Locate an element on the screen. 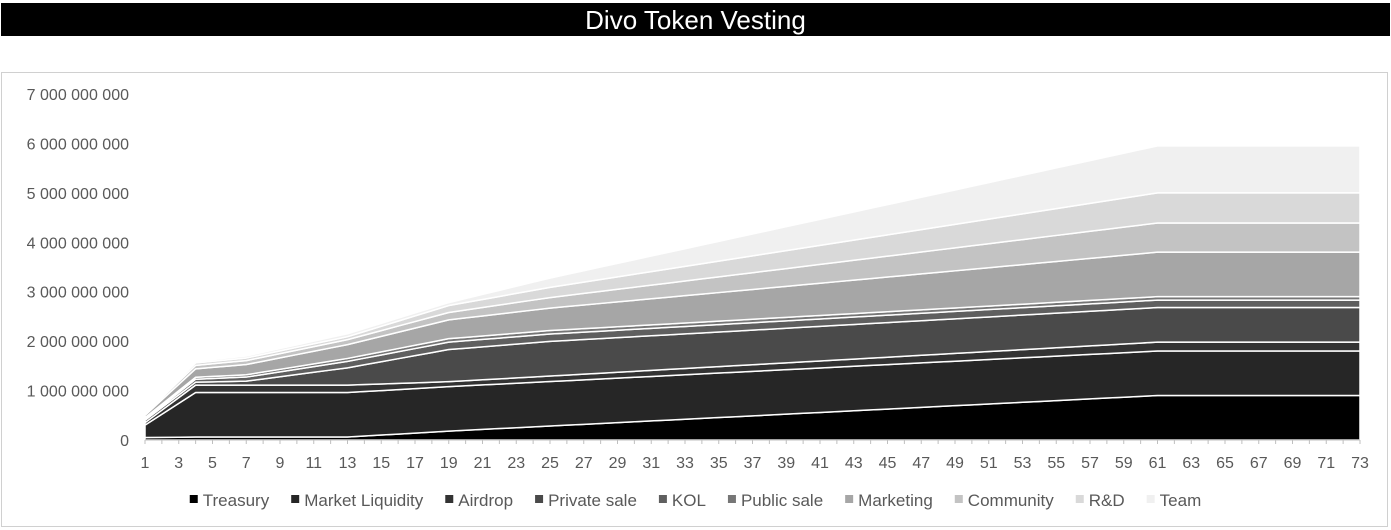 The image size is (1391, 530). x-tick-label: 61 is located at coordinates (1158, 463).